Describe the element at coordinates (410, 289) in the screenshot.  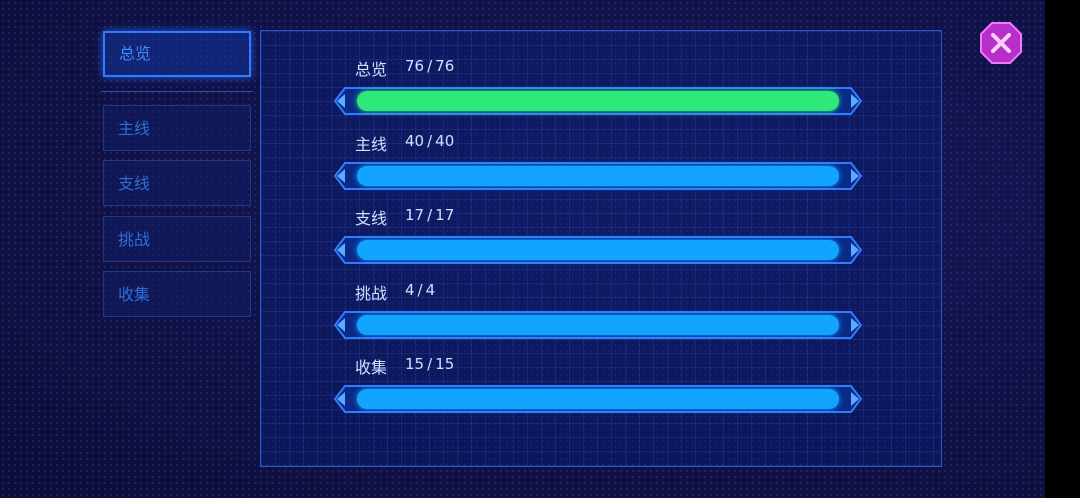
I see `count-current: 4` at that location.